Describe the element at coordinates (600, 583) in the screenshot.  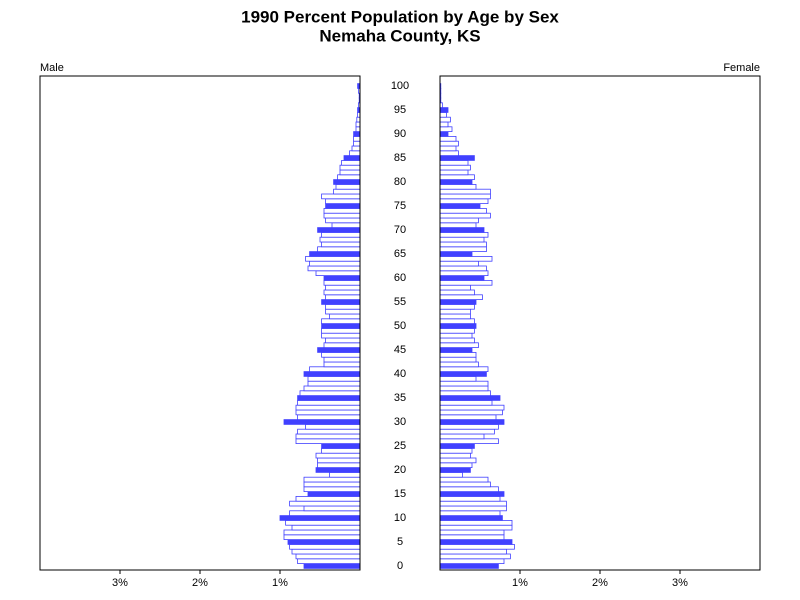
I see `x-tick-label: 2%` at that location.